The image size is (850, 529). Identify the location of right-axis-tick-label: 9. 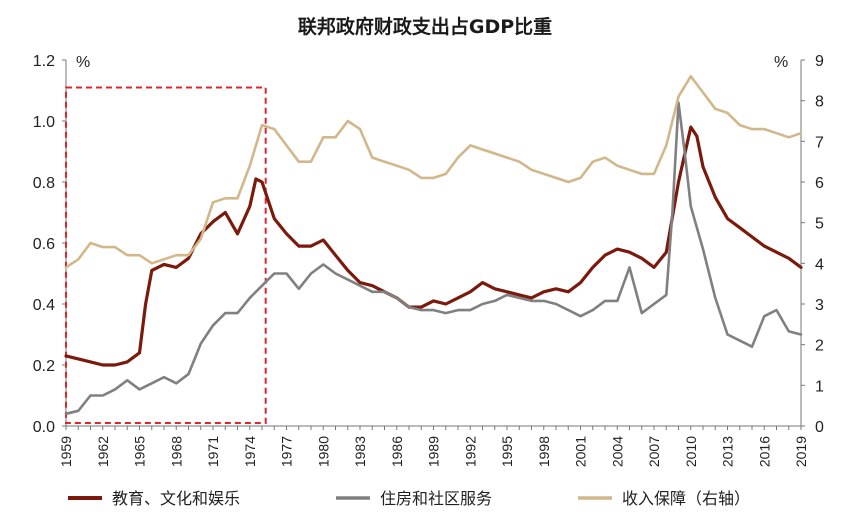
(819, 61).